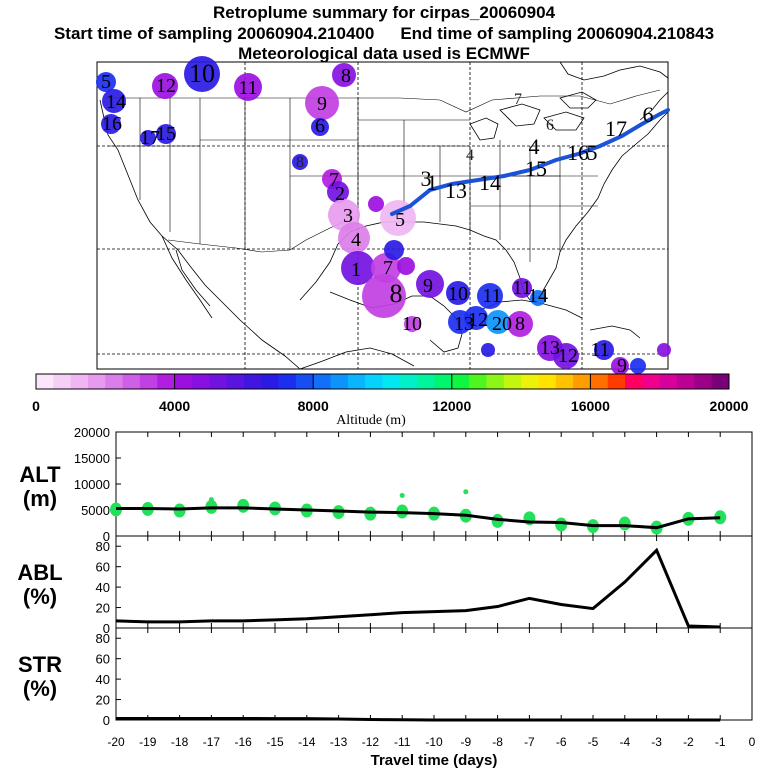 The height and width of the screenshot is (768, 768). What do you see at coordinates (656, 742) in the screenshot?
I see `x-tick-label: -3` at bounding box center [656, 742].